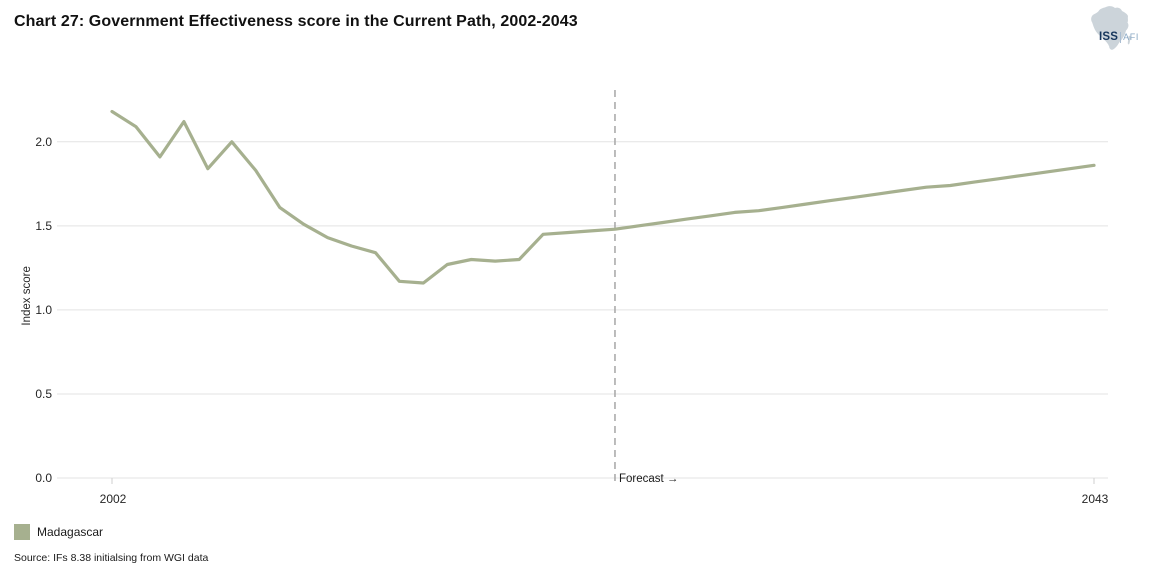 This screenshot has width=1154, height=583. I want to click on logo-separator, so click(1121, 37).